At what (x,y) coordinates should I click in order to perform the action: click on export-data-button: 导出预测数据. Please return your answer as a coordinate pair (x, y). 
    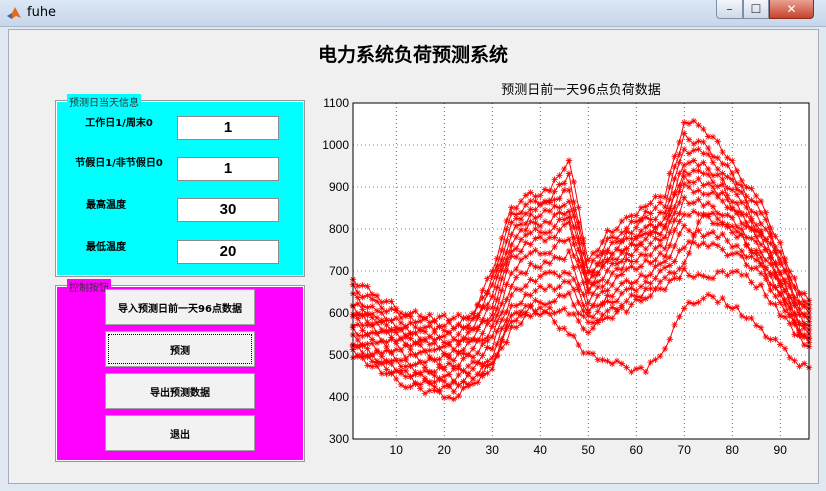
    Looking at the image, I should click on (180, 391).